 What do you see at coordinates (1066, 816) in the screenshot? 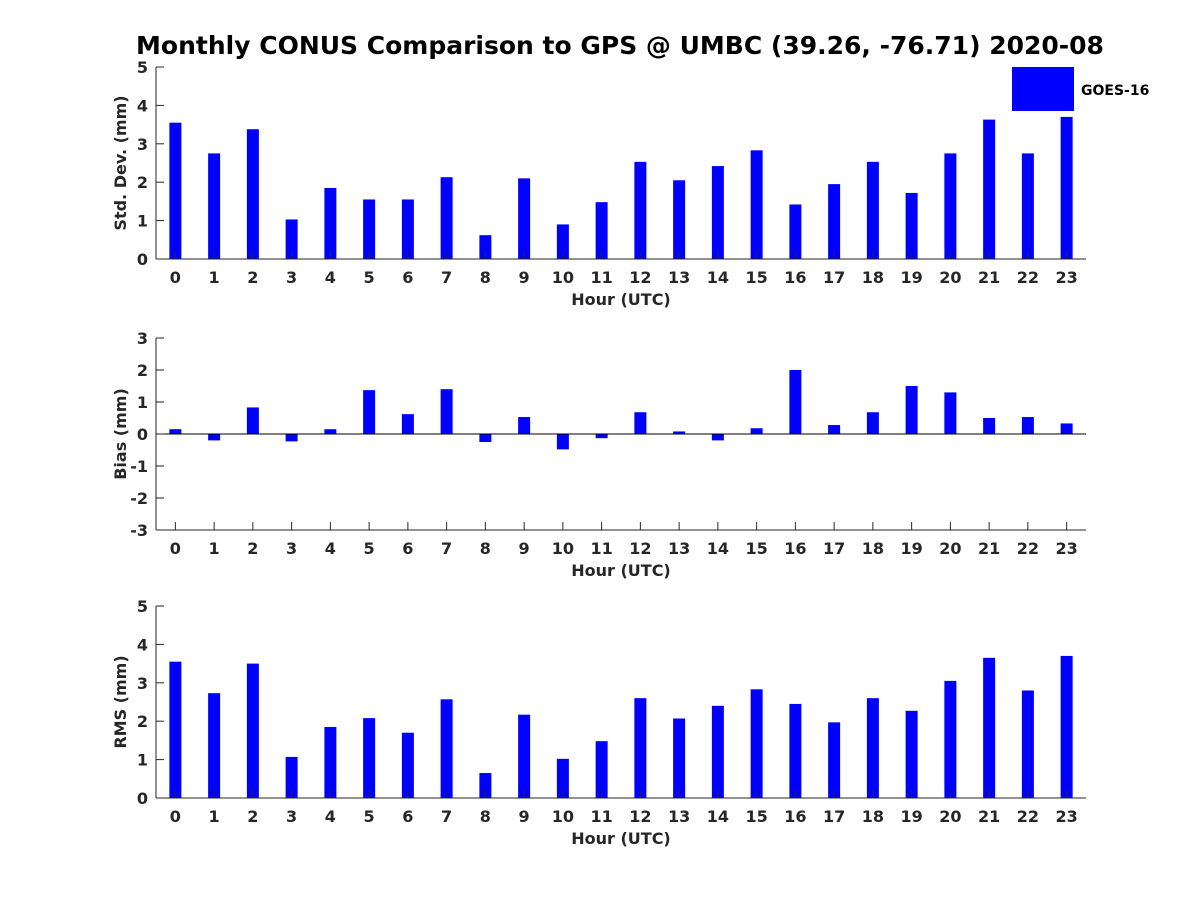
I see `rms-x-tick-label-23: 23` at bounding box center [1066, 816].